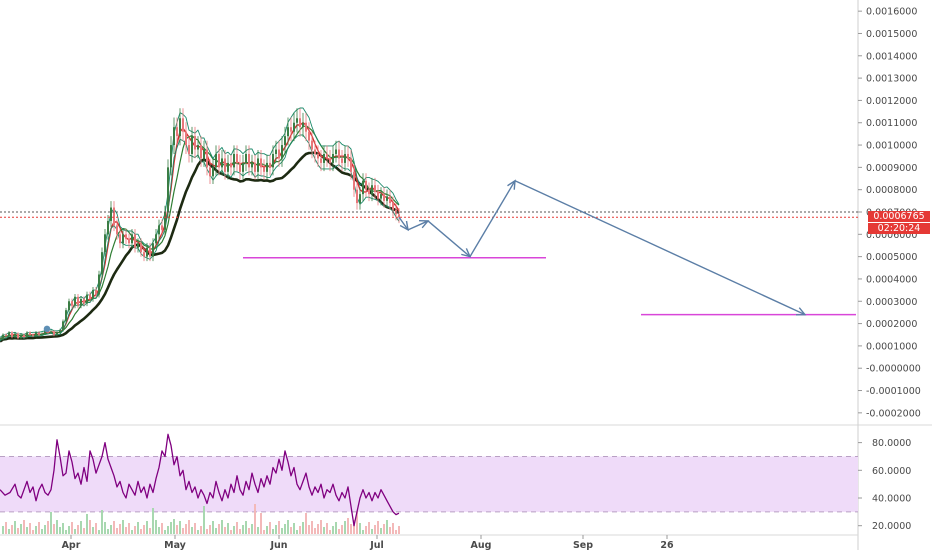 The image size is (932, 554). Describe the element at coordinates (891, 79) in the screenshot. I see `price-axis-tick-label: 0.0013000` at that location.